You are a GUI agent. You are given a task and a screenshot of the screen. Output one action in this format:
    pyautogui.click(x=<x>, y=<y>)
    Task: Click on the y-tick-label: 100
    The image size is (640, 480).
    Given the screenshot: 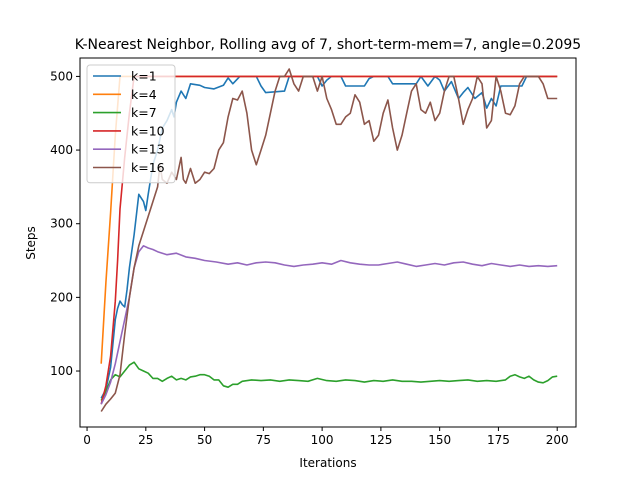 What is the action you would take?
    pyautogui.click(x=61, y=371)
    